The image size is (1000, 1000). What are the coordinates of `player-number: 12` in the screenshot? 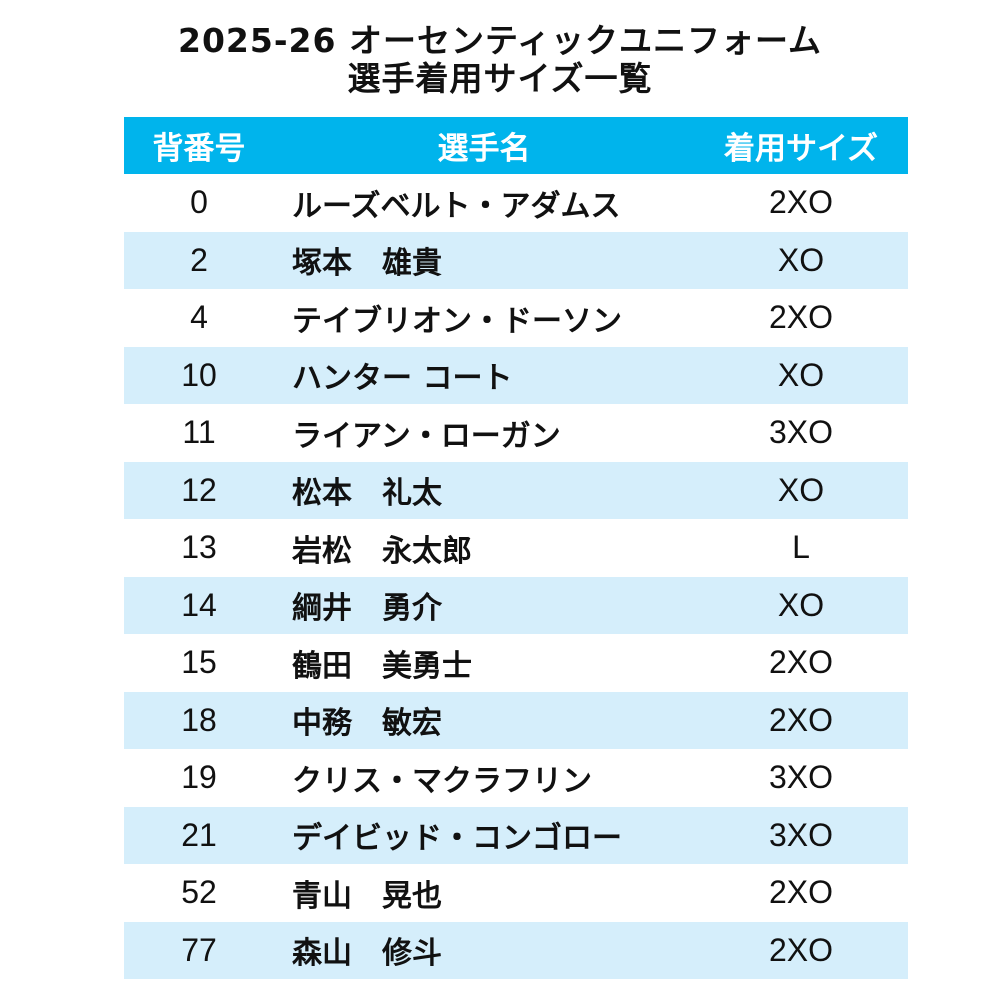 It's located at (199, 489).